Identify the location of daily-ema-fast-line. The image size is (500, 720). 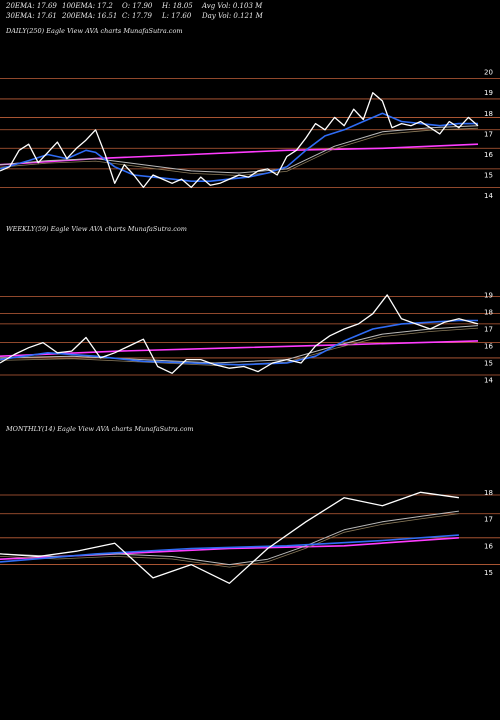
(239, 147).